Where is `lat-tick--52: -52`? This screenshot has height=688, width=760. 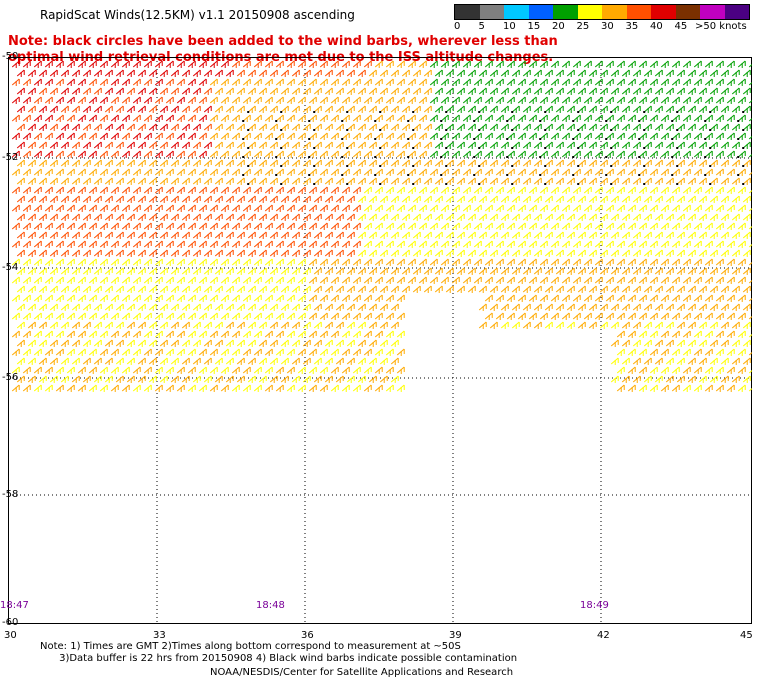
lat-tick--52: -52 is located at coordinates (10, 157).